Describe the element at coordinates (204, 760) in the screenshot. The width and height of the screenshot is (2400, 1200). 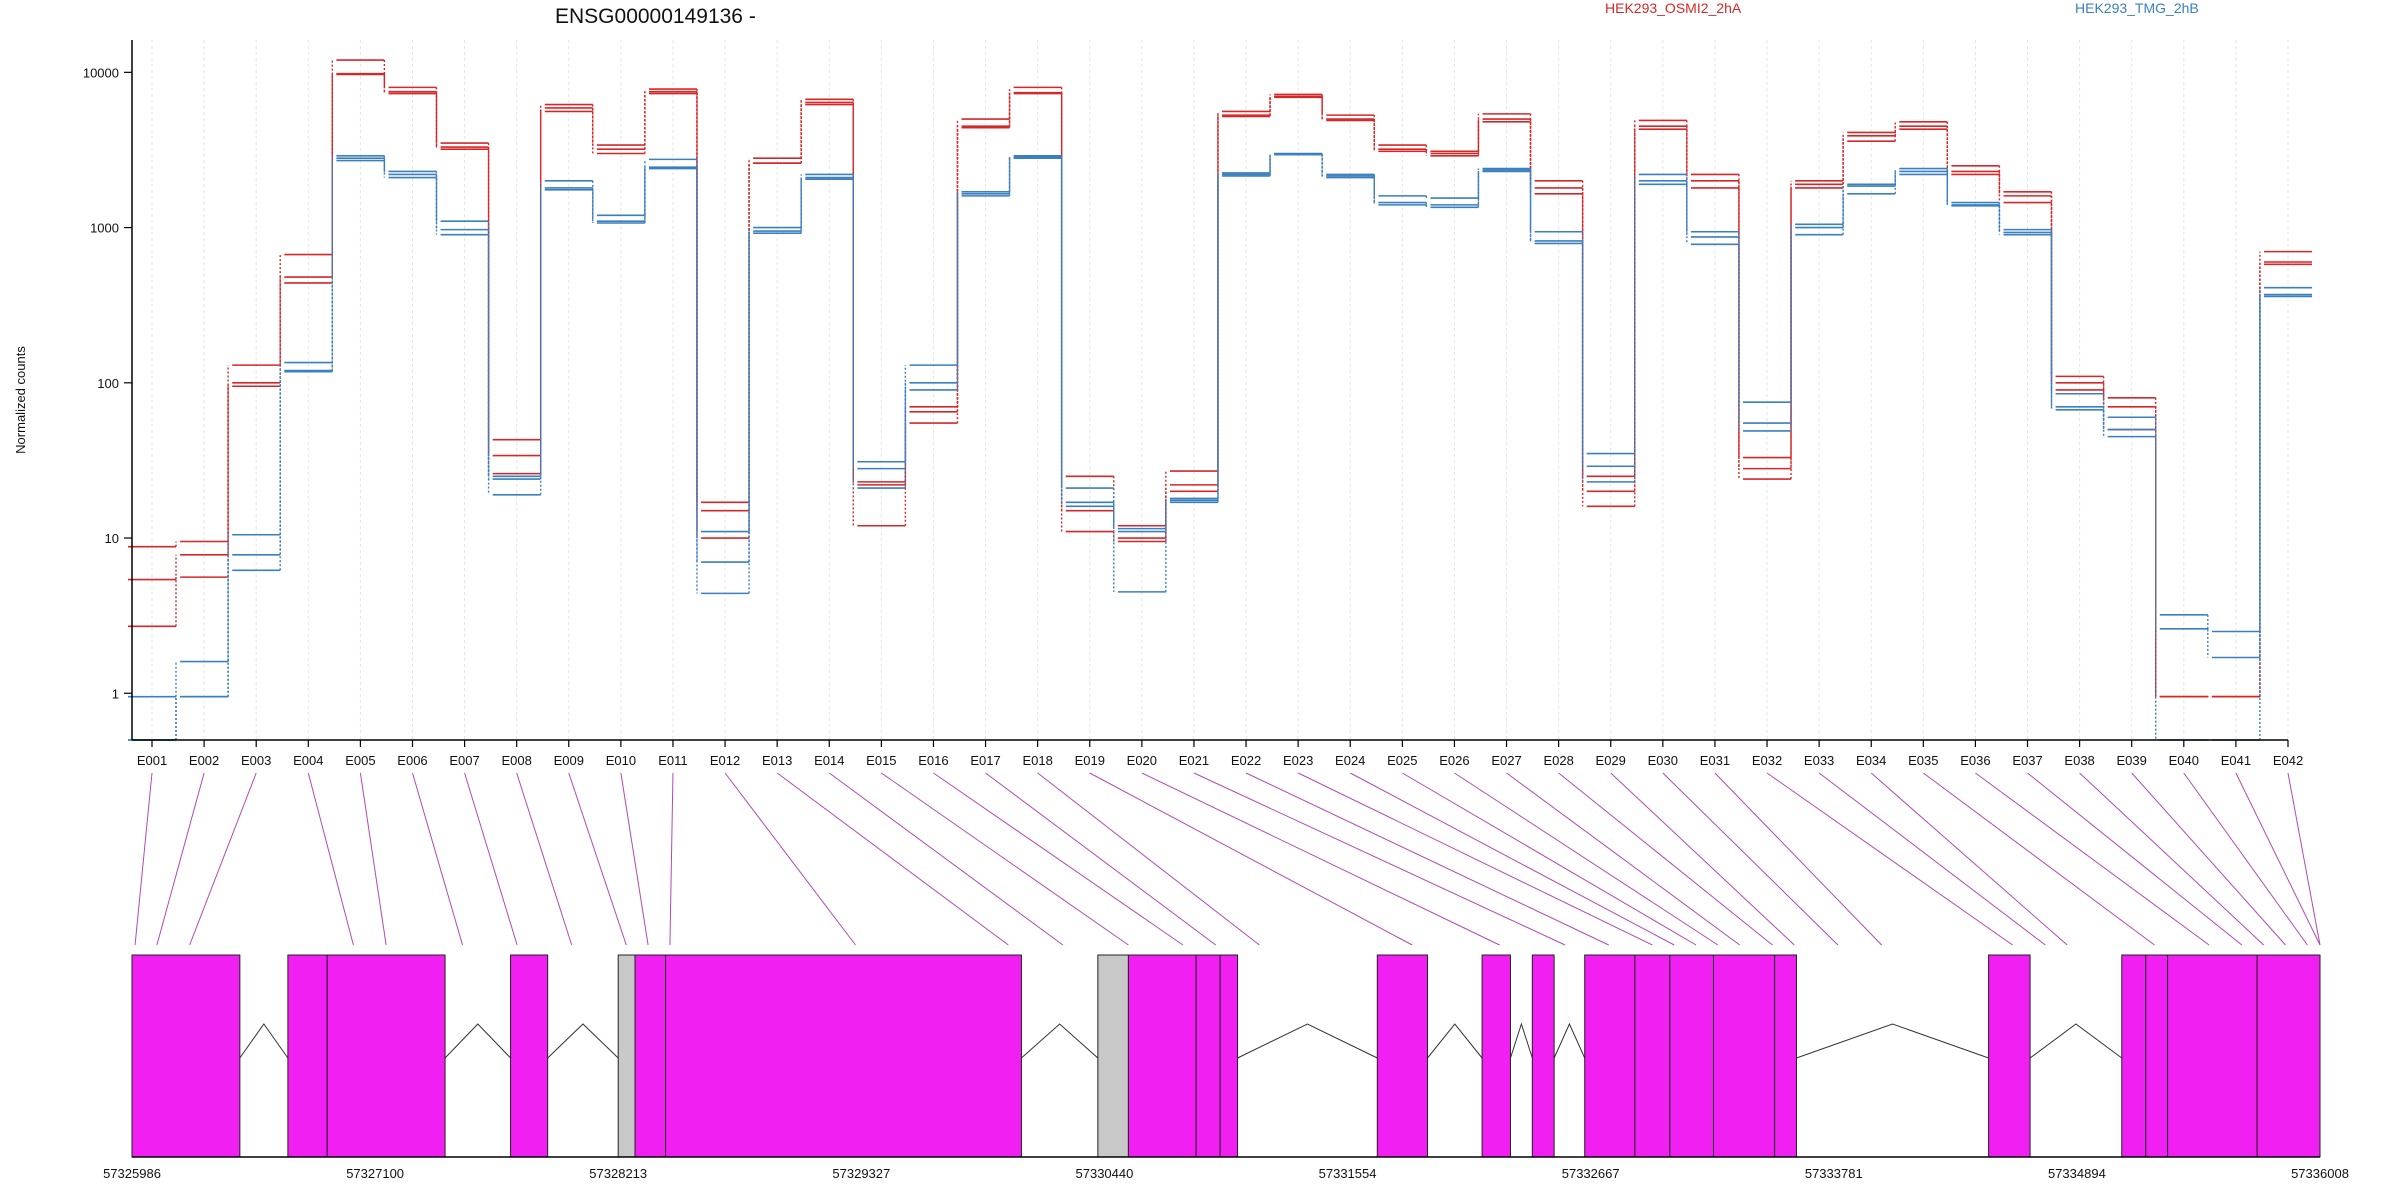
I see `x-tick-label: E002` at that location.